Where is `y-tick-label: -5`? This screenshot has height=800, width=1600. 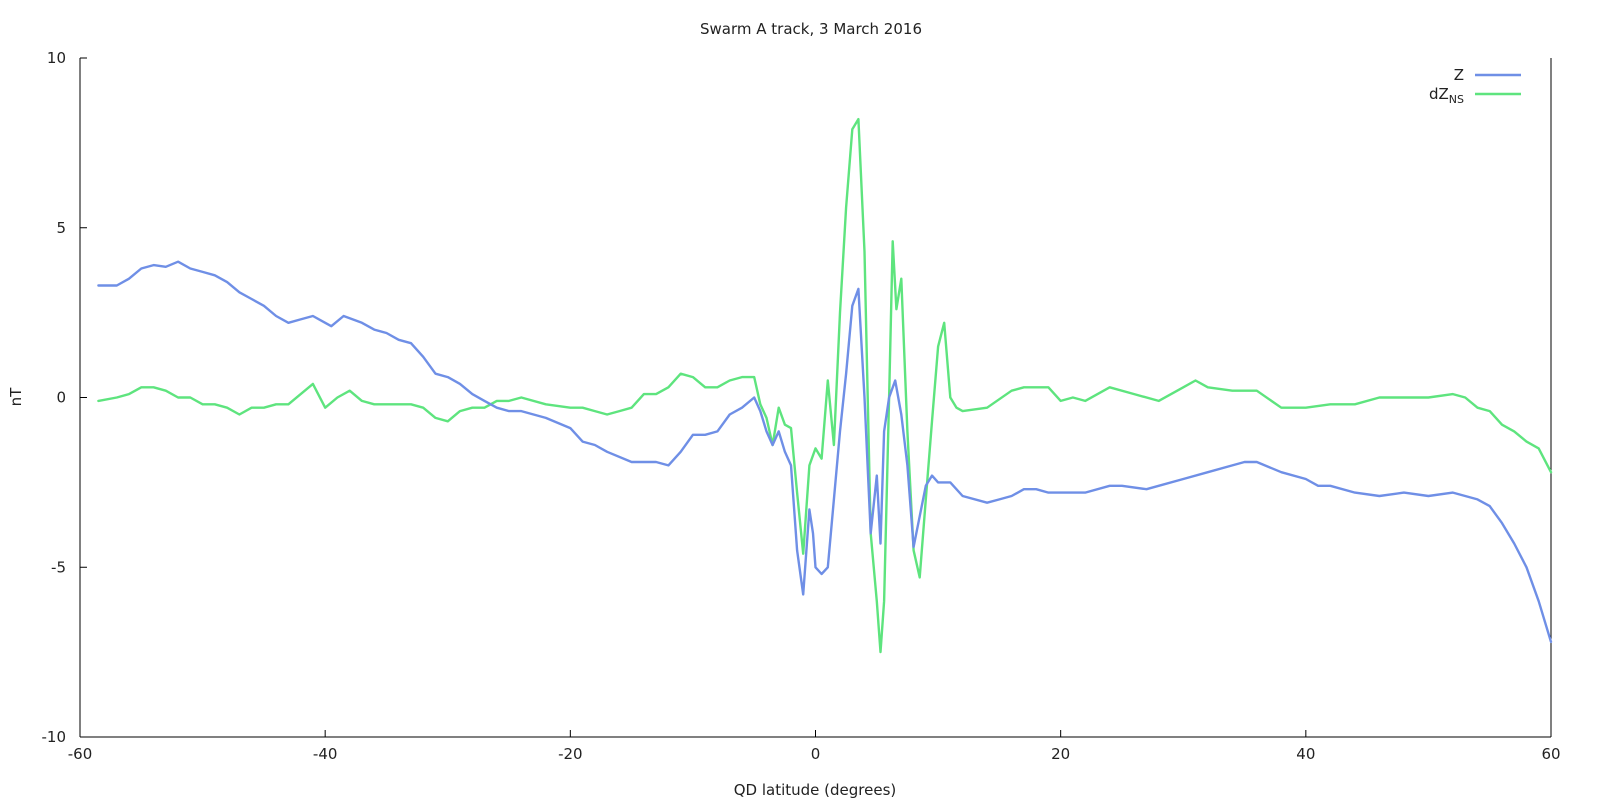 y-tick-label: -5 is located at coordinates (58, 567).